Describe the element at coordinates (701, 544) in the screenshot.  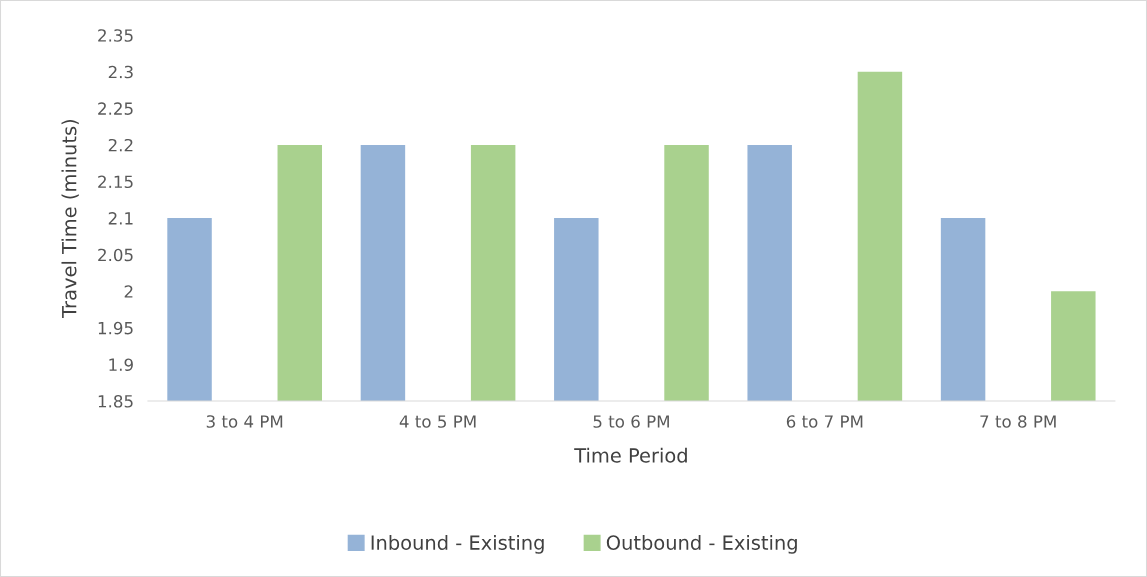
I see `legend-label: Outbound - Existing` at that location.